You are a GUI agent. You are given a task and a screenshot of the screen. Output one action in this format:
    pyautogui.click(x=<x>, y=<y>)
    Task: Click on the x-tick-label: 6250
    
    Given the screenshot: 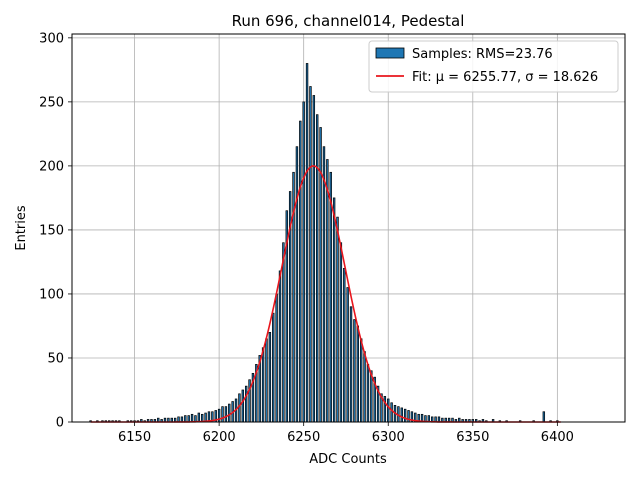 What is the action you would take?
    pyautogui.click(x=303, y=437)
    